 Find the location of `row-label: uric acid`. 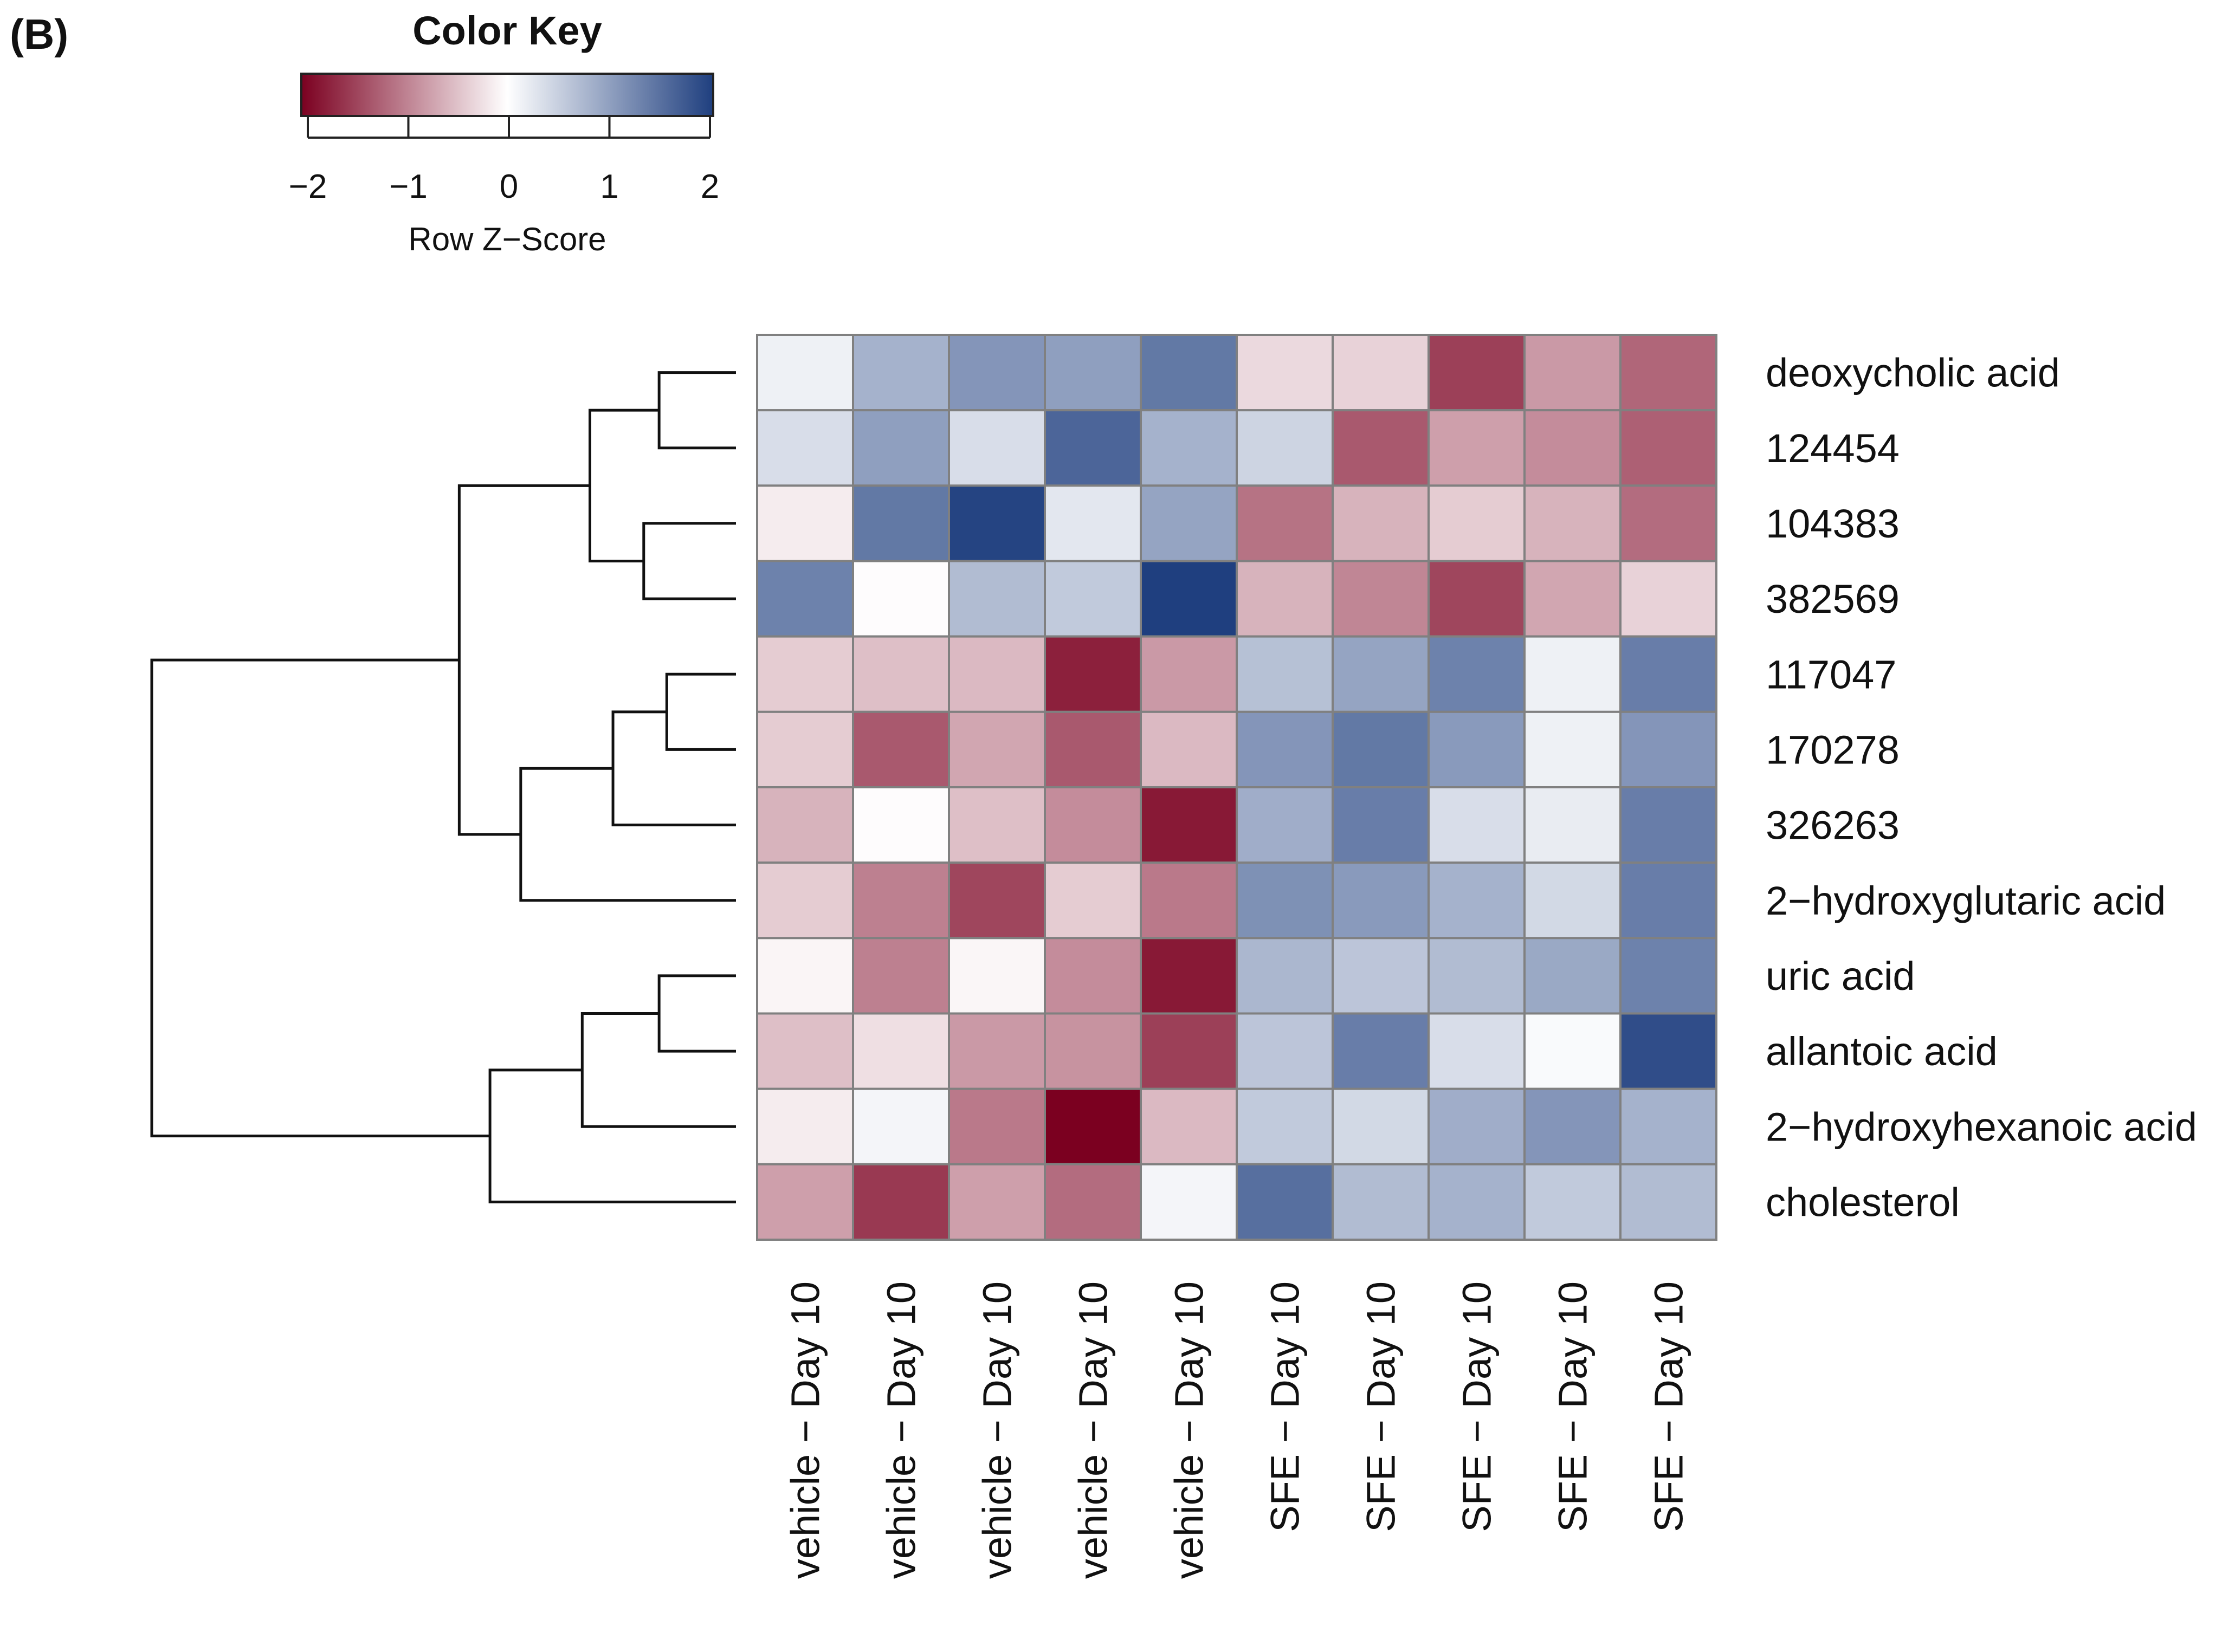

row-label: uric acid is located at coordinates (1840, 976).